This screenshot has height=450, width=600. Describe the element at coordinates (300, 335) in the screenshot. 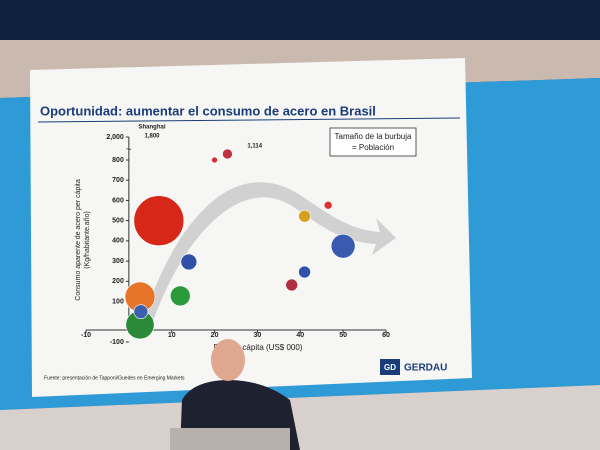

I see `x-tick-label: 40` at that location.